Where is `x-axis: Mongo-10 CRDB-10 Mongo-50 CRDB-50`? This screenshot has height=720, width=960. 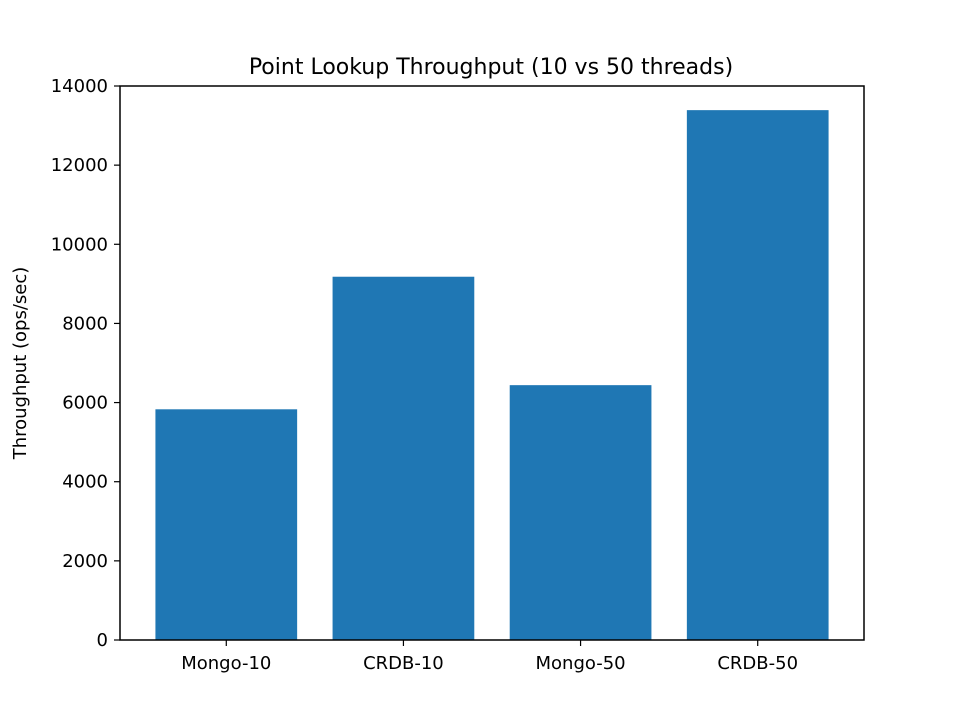
x-axis: Mongo-10 CRDB-10 Mongo-50 CRDB-50 is located at coordinates (489, 657).